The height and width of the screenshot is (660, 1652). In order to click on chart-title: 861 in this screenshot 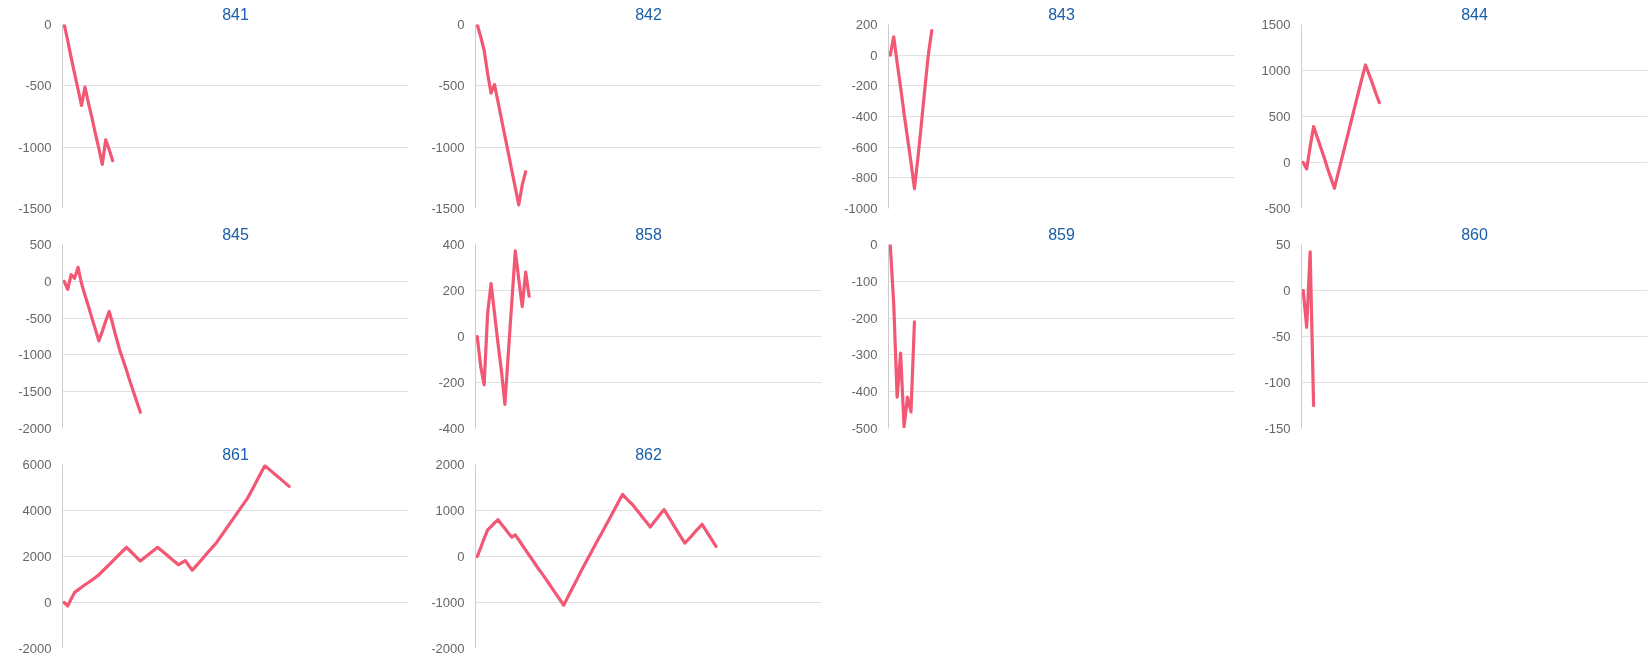, I will do `click(235, 454)`.